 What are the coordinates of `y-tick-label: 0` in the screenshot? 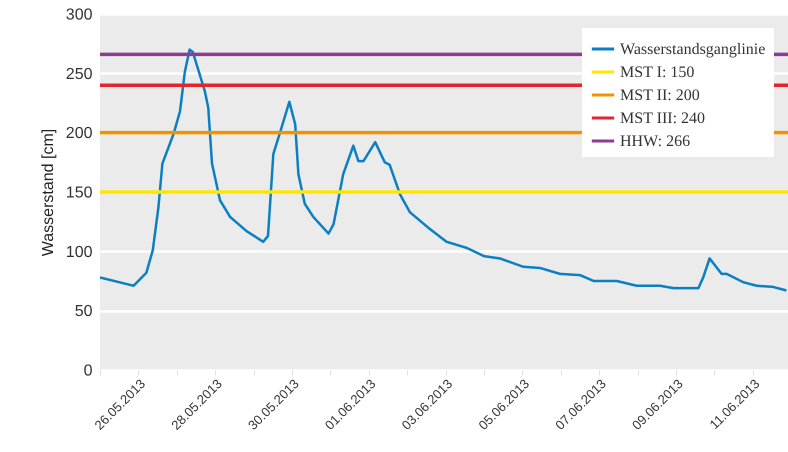 It's located at (88, 371).